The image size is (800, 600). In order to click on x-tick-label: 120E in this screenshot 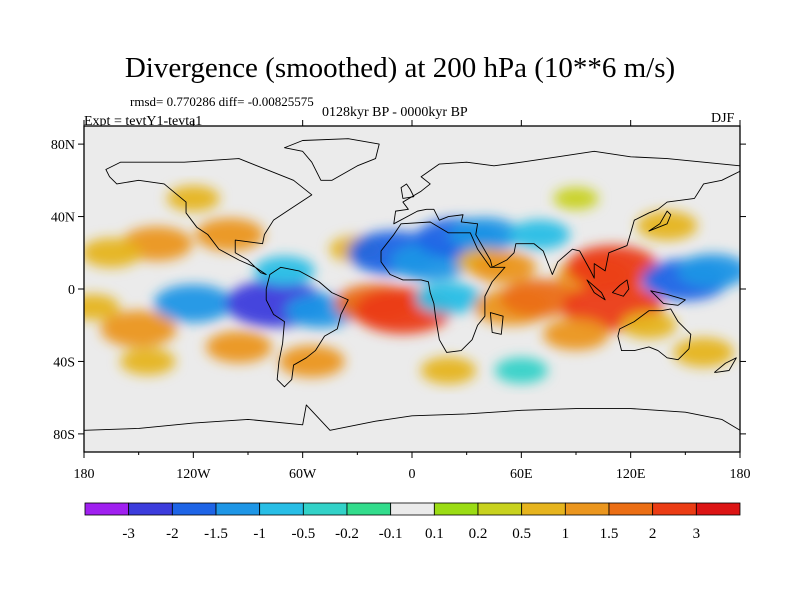, I will do `click(631, 474)`.